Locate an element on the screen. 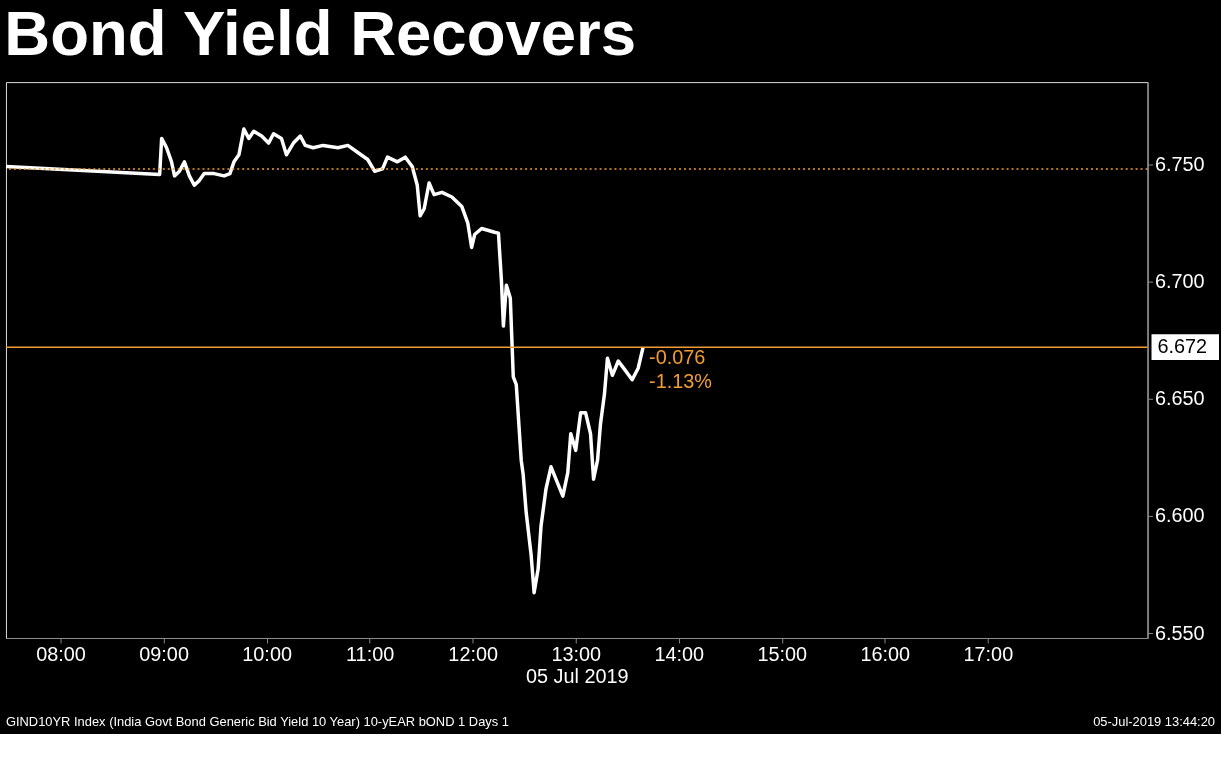 This screenshot has width=1221, height=772. x-tick-label: 14:00 is located at coordinates (679, 654).